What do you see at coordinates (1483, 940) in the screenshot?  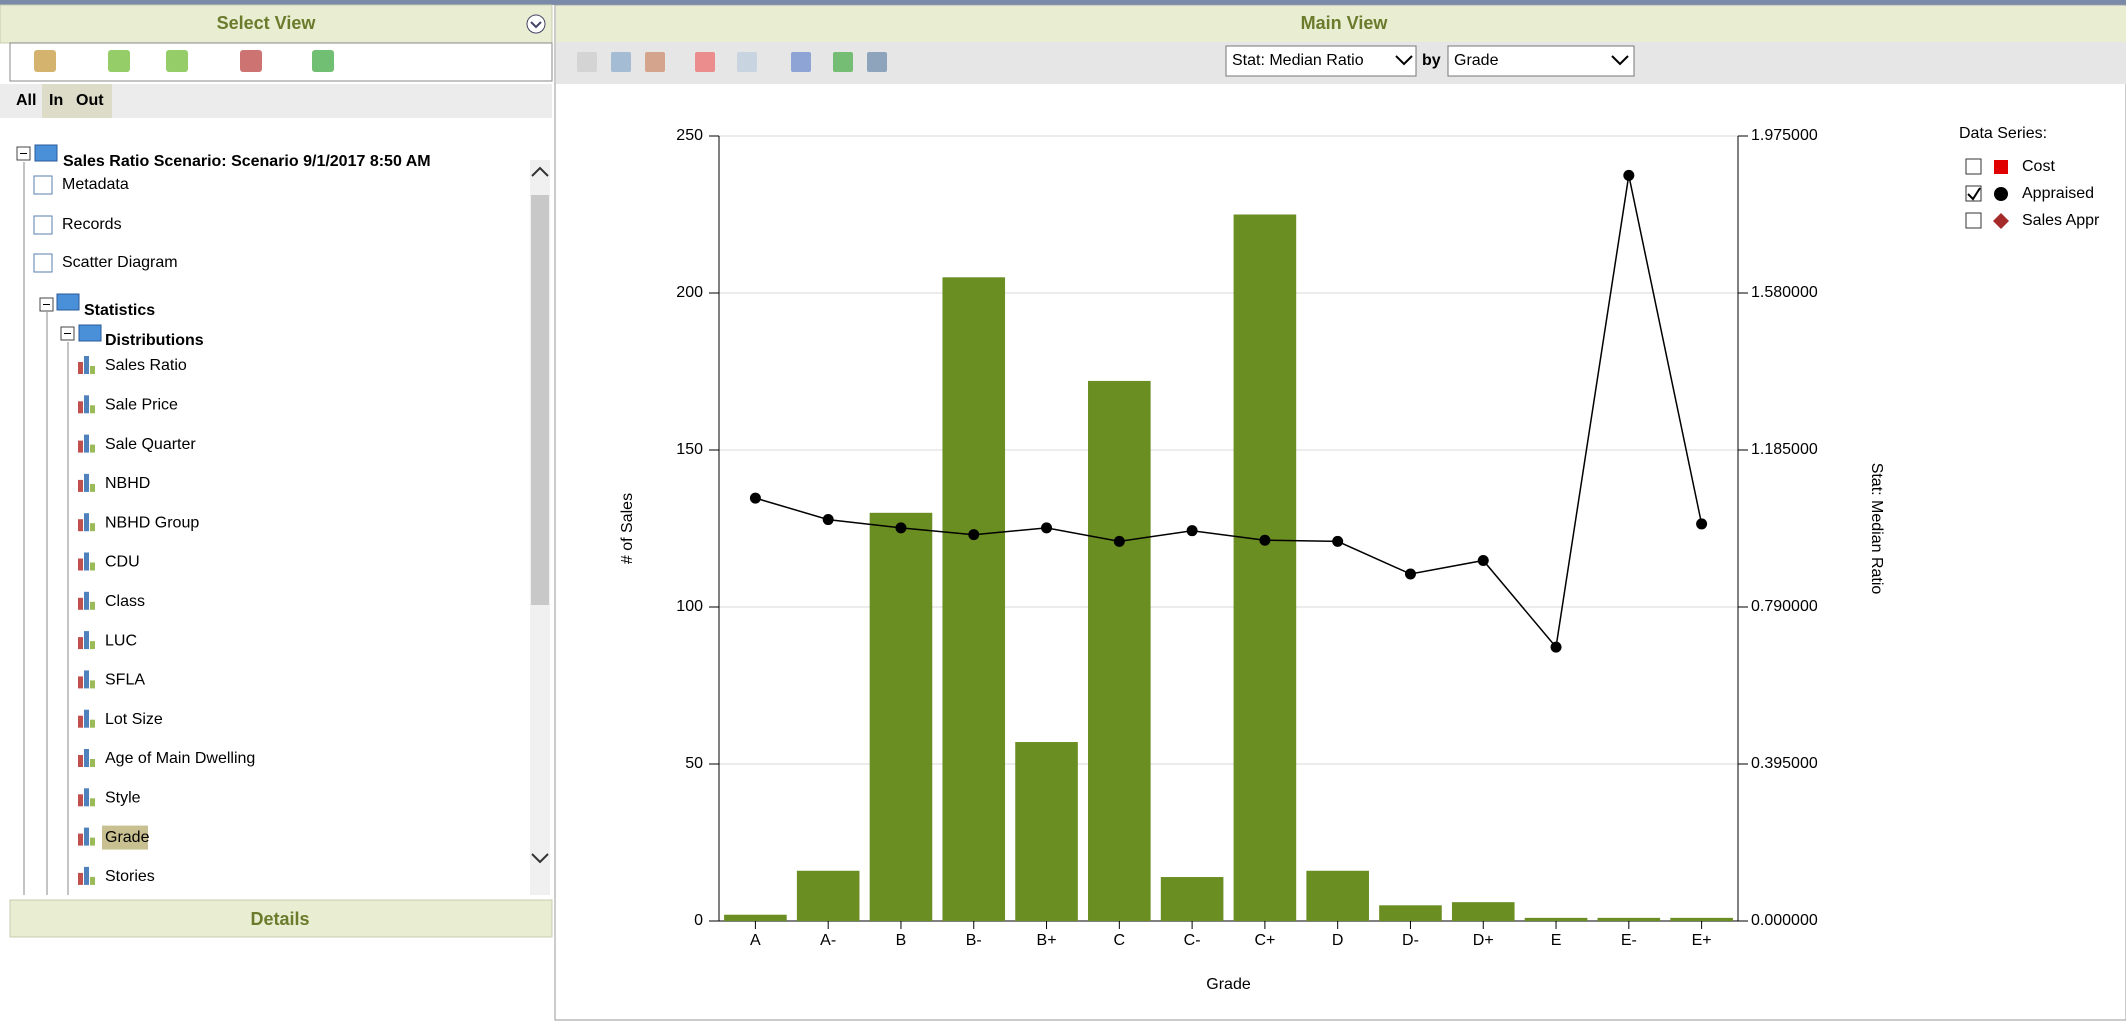 I see `x-tick-label: D+` at bounding box center [1483, 940].